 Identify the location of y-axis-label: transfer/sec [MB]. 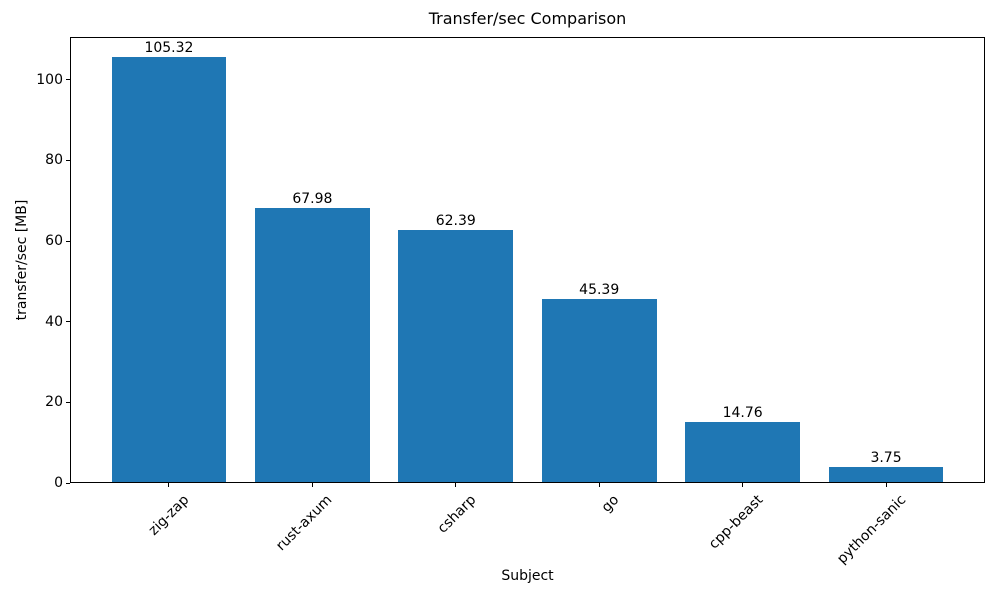
(22, 260).